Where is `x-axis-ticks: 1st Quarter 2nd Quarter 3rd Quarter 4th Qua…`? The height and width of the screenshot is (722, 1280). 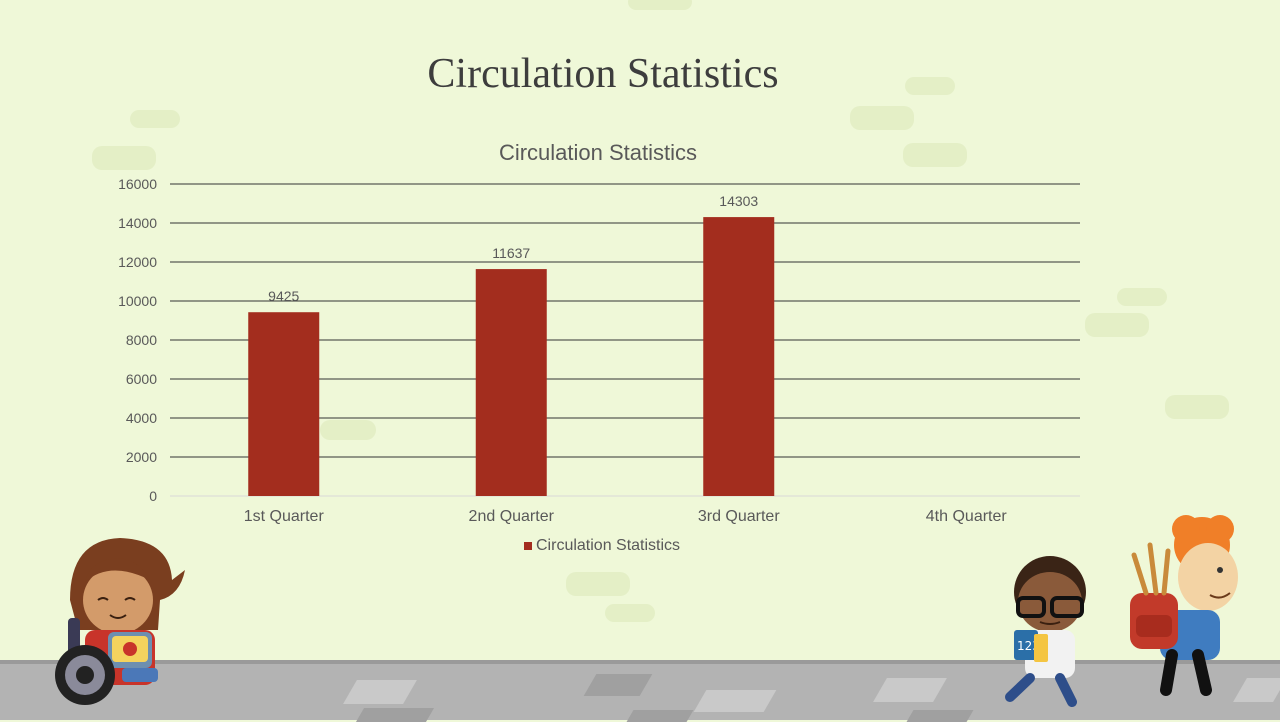 x-axis-ticks: 1st Quarter 2nd Quarter 3rd Quarter 4th Qua… is located at coordinates (626, 516).